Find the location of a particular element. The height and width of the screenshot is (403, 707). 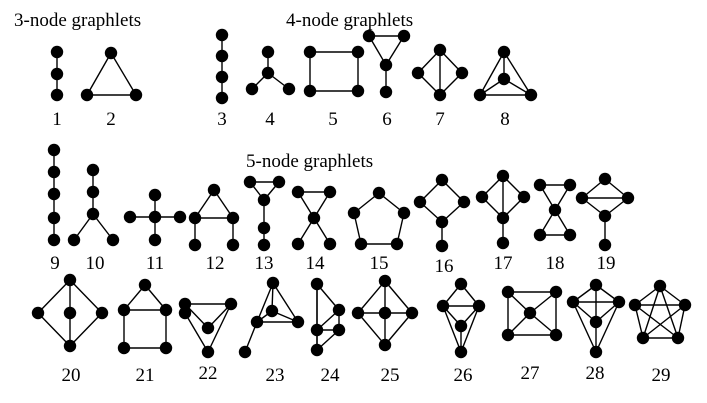

graphlet-label-8: 8 is located at coordinates (505, 119).